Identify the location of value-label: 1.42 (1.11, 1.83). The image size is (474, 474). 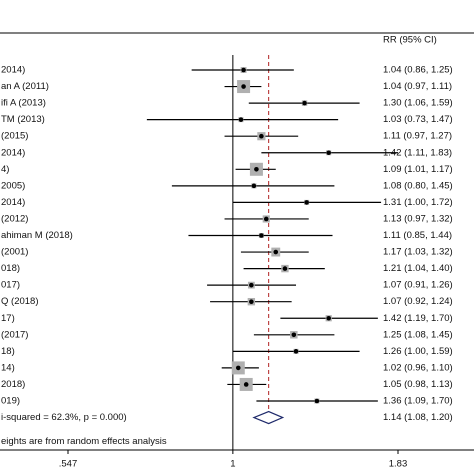
(417, 152).